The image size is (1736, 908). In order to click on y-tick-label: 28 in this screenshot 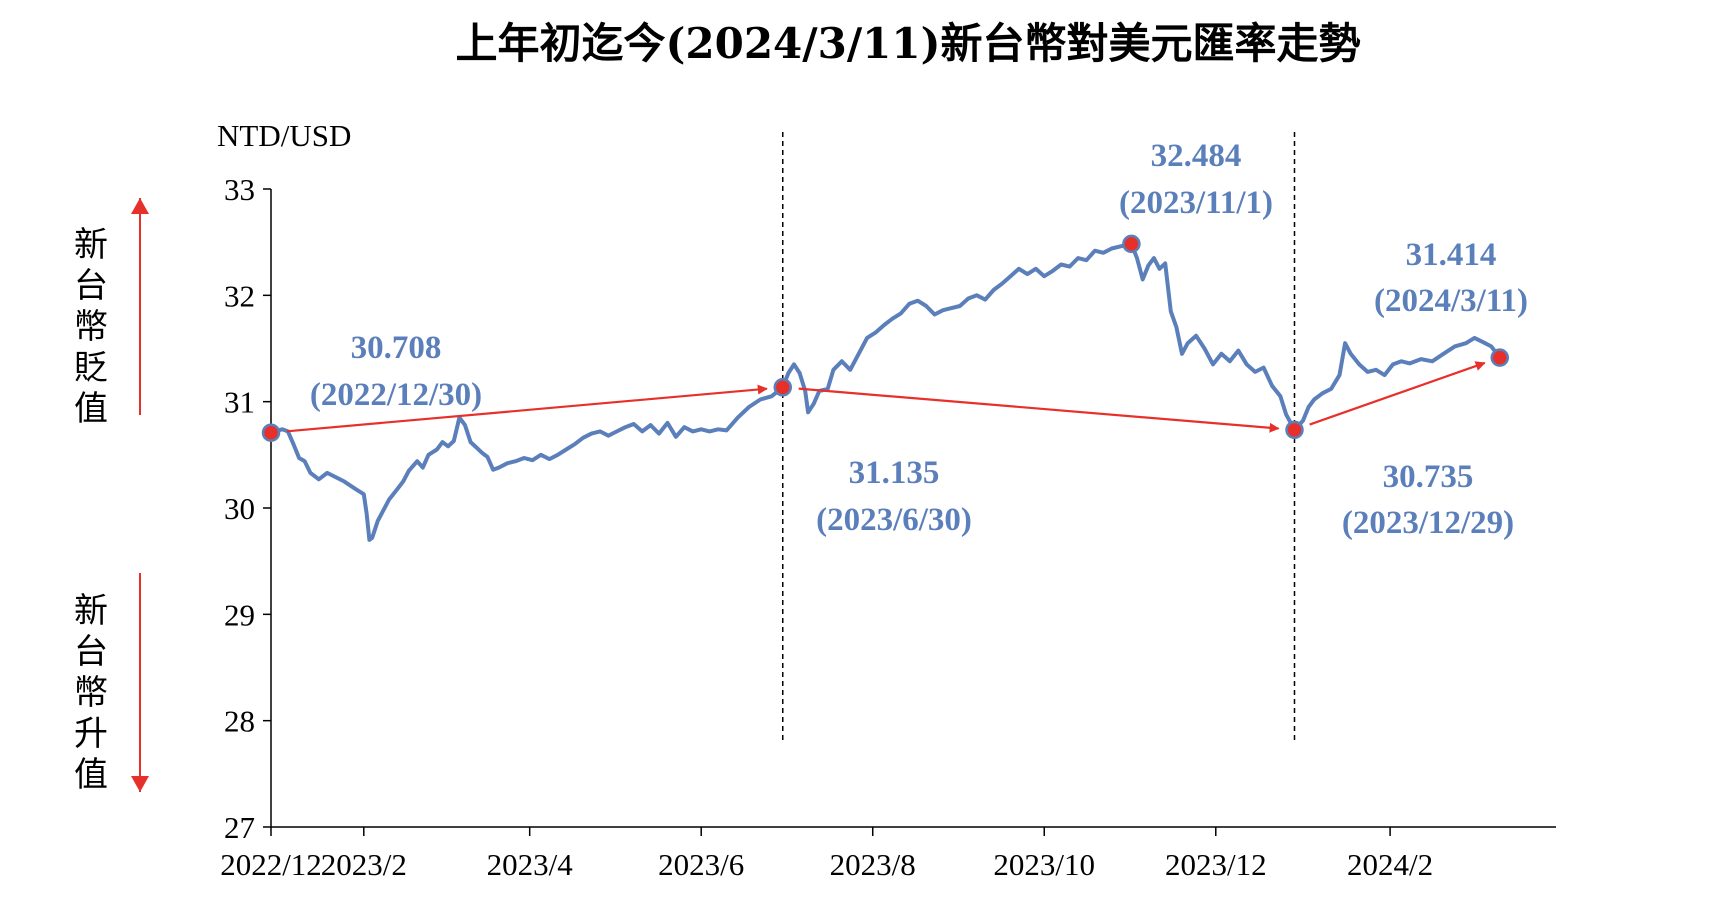, I will do `click(239, 721)`.